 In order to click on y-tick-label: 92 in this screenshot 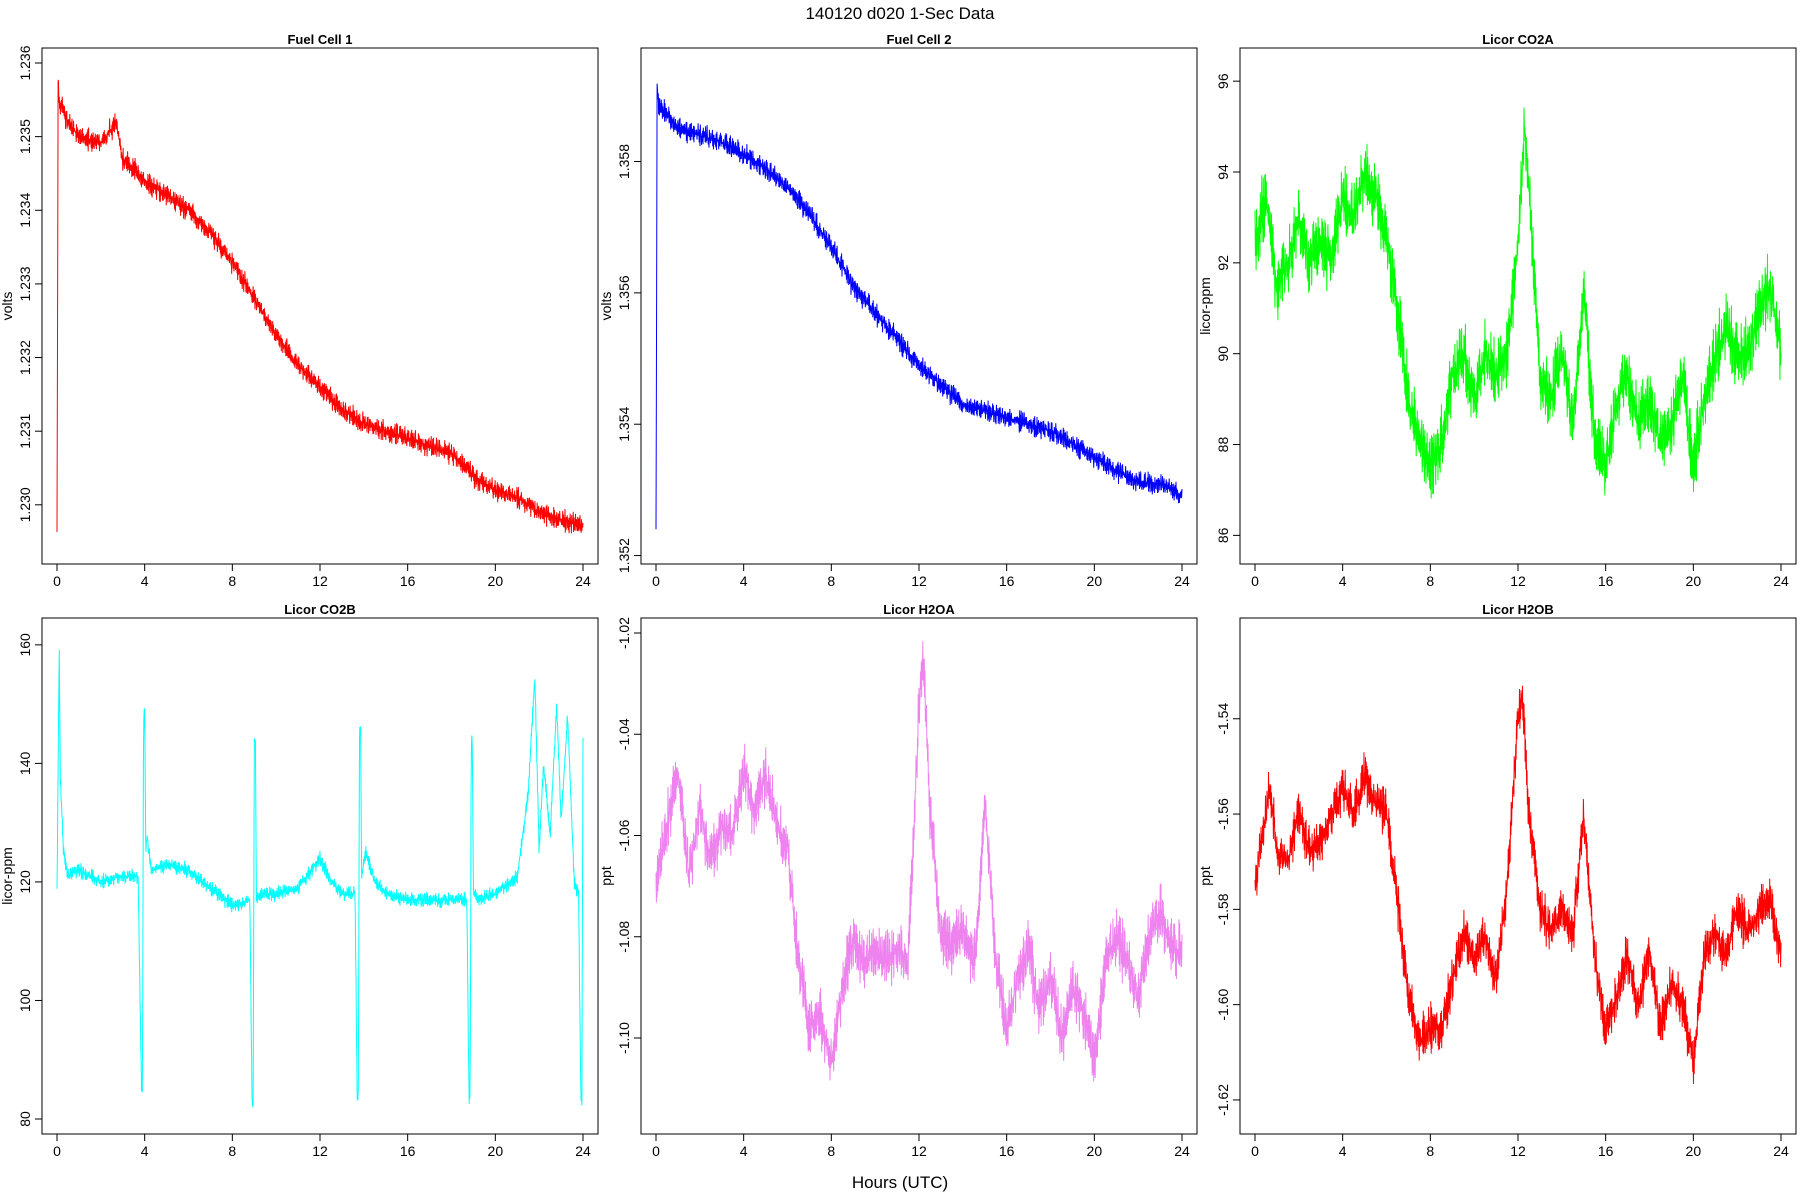, I will do `click(1223, 263)`.